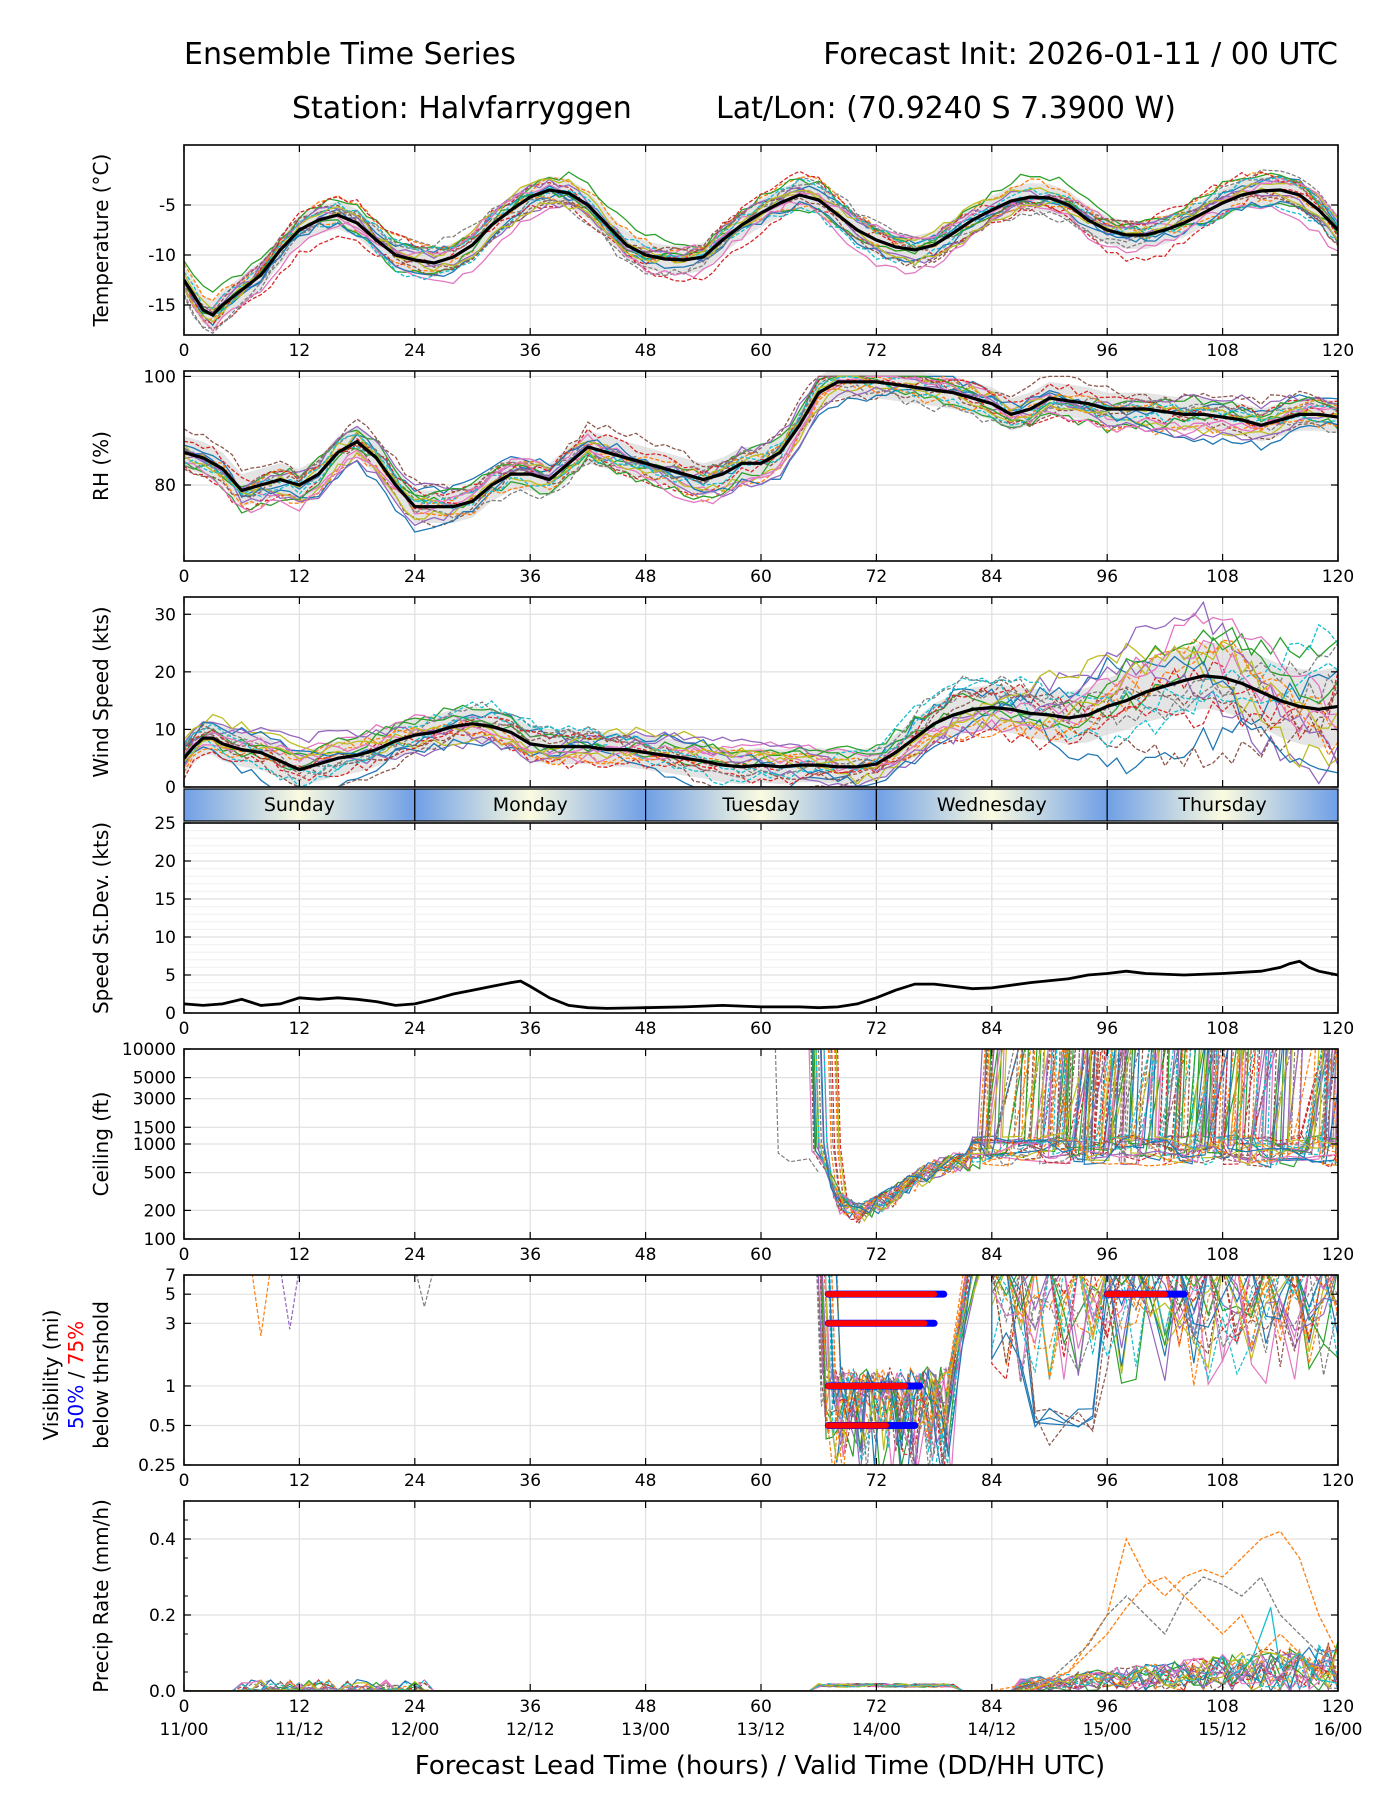 This screenshot has width=1400, height=1800. What do you see at coordinates (101, 241) in the screenshot?
I see `y-axis-label: Temperature (°C)` at bounding box center [101, 241].